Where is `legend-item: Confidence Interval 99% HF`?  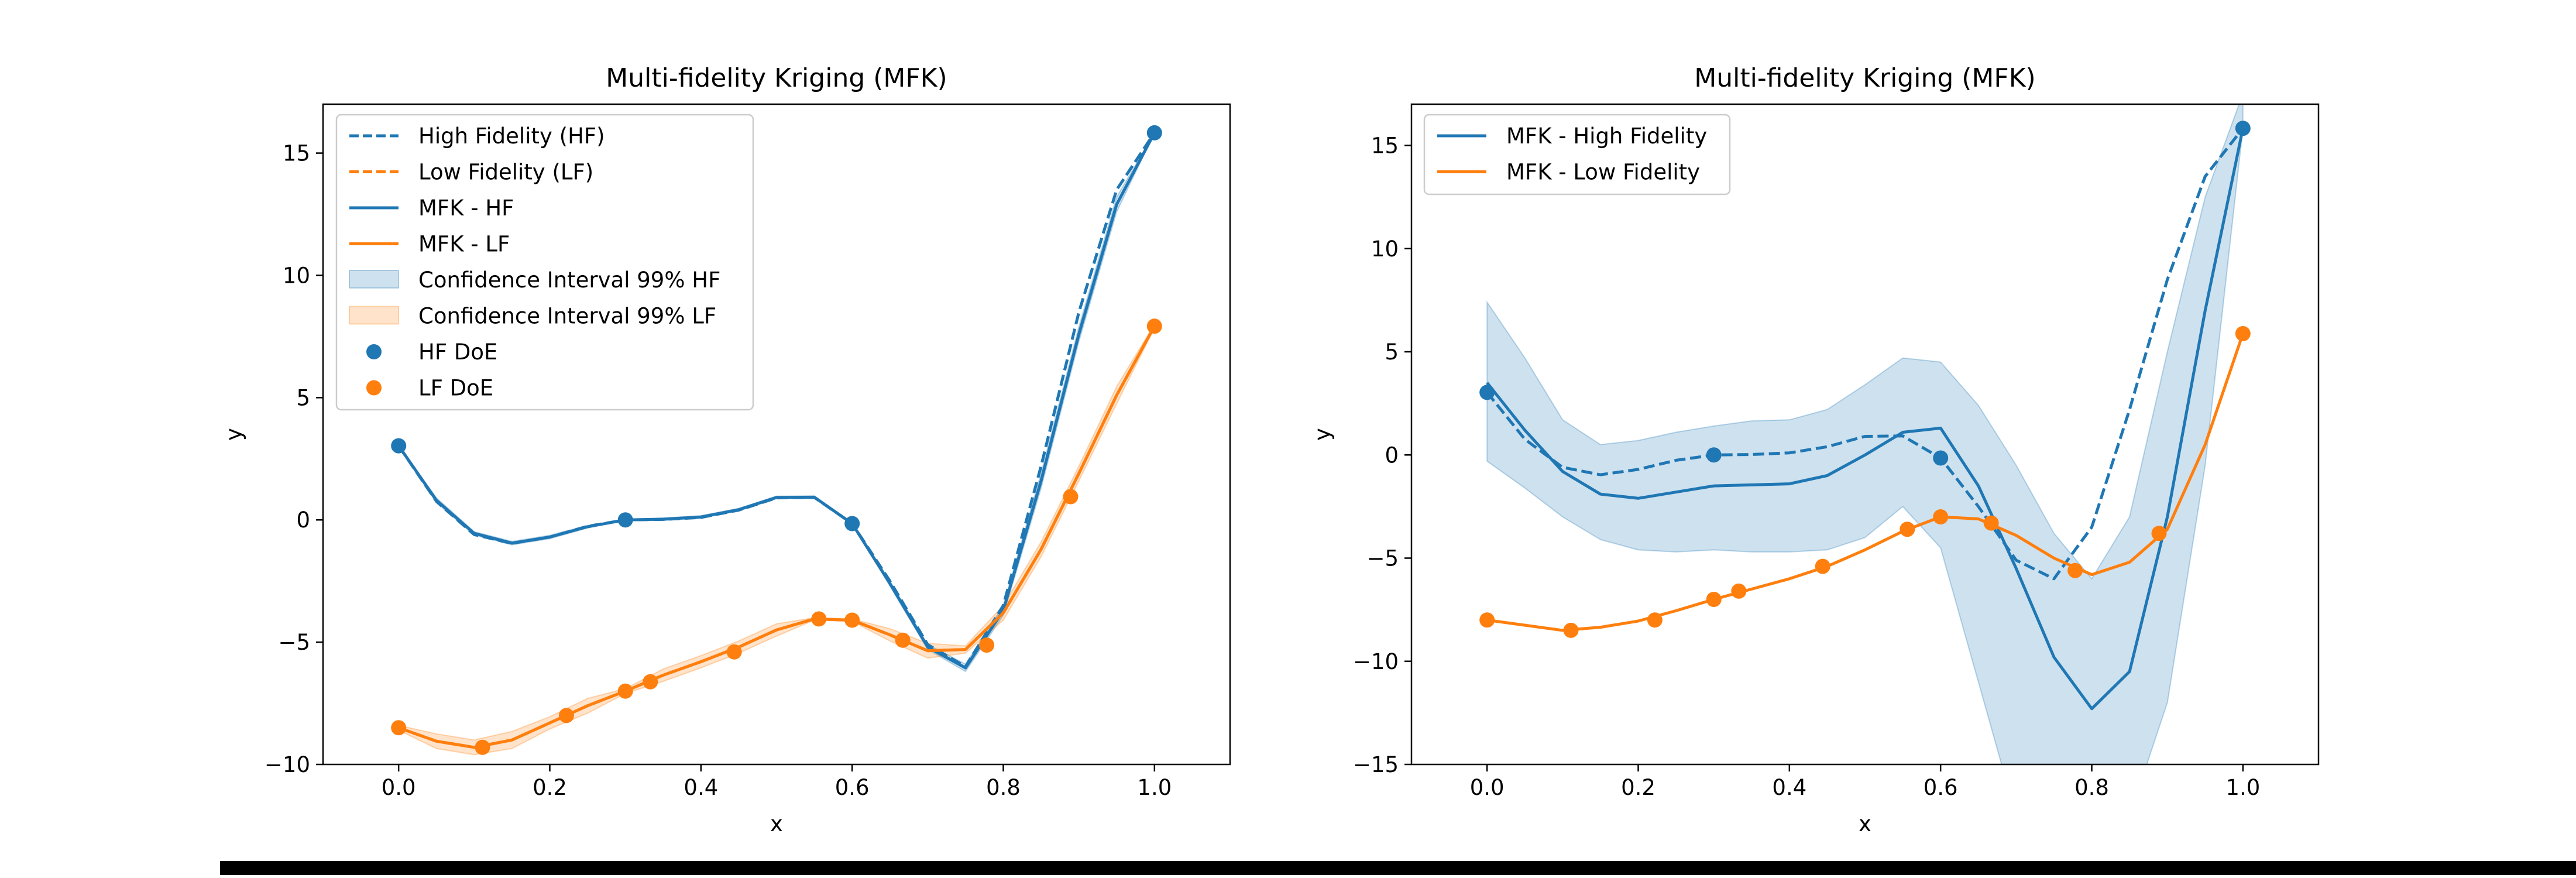
legend-item: Confidence Interval 99% HF is located at coordinates (534, 280).